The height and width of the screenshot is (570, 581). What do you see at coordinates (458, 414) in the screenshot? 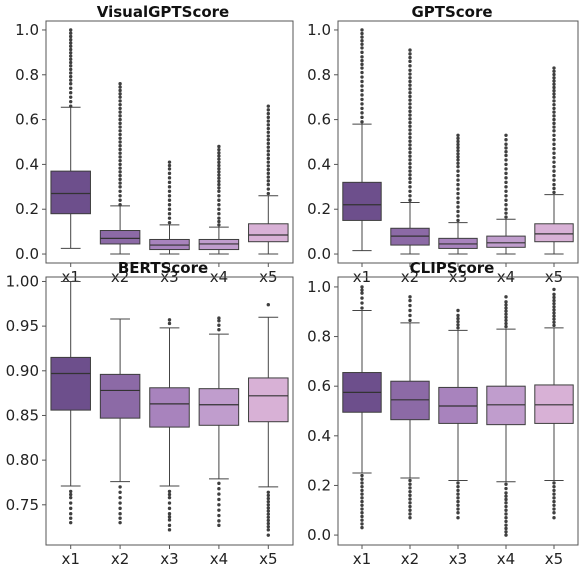
I see `box-x3` at bounding box center [458, 414].